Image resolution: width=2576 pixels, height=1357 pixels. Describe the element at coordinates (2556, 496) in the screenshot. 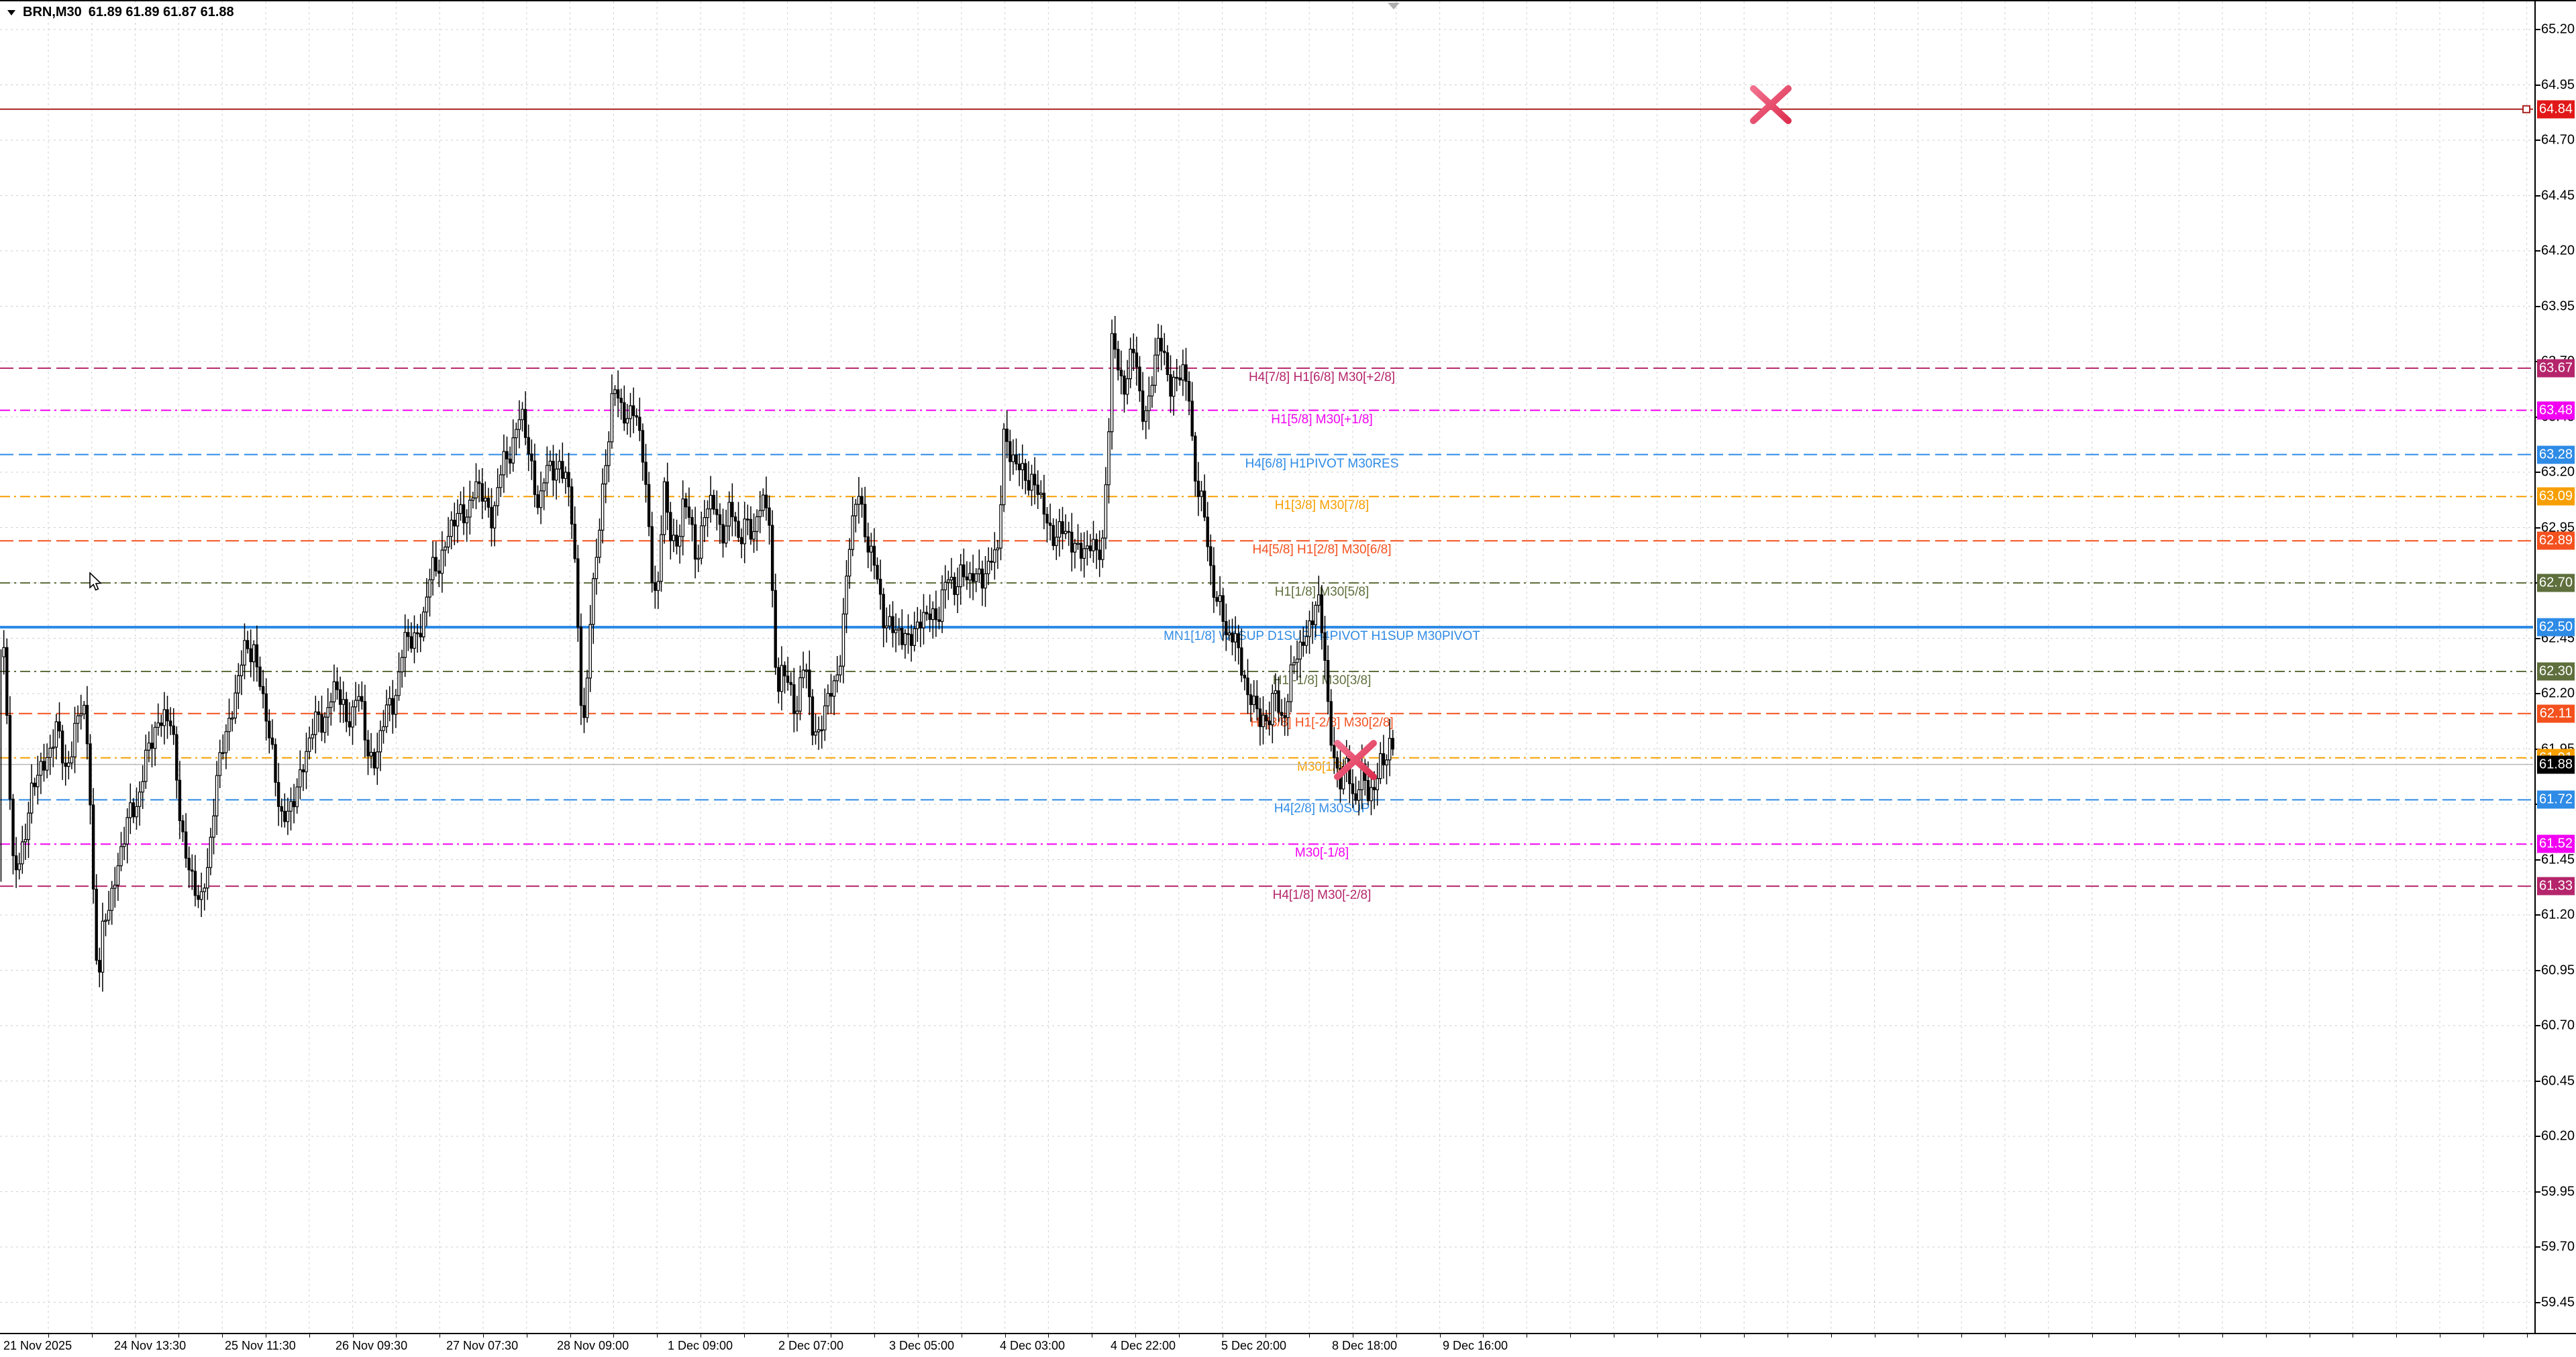

I see `level-price-box: 63.09` at that location.